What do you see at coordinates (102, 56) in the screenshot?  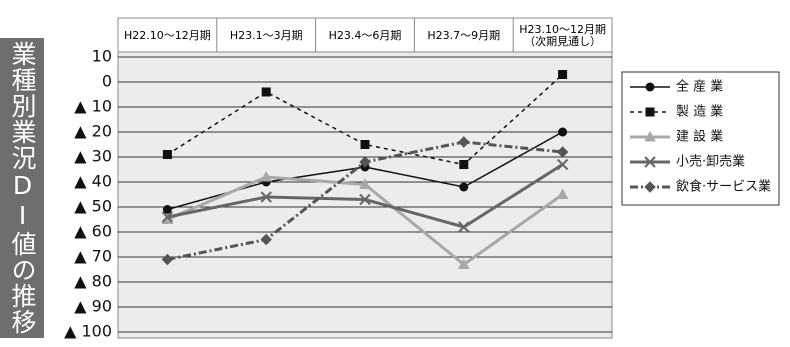 I see `y-tick-label: 10` at bounding box center [102, 56].